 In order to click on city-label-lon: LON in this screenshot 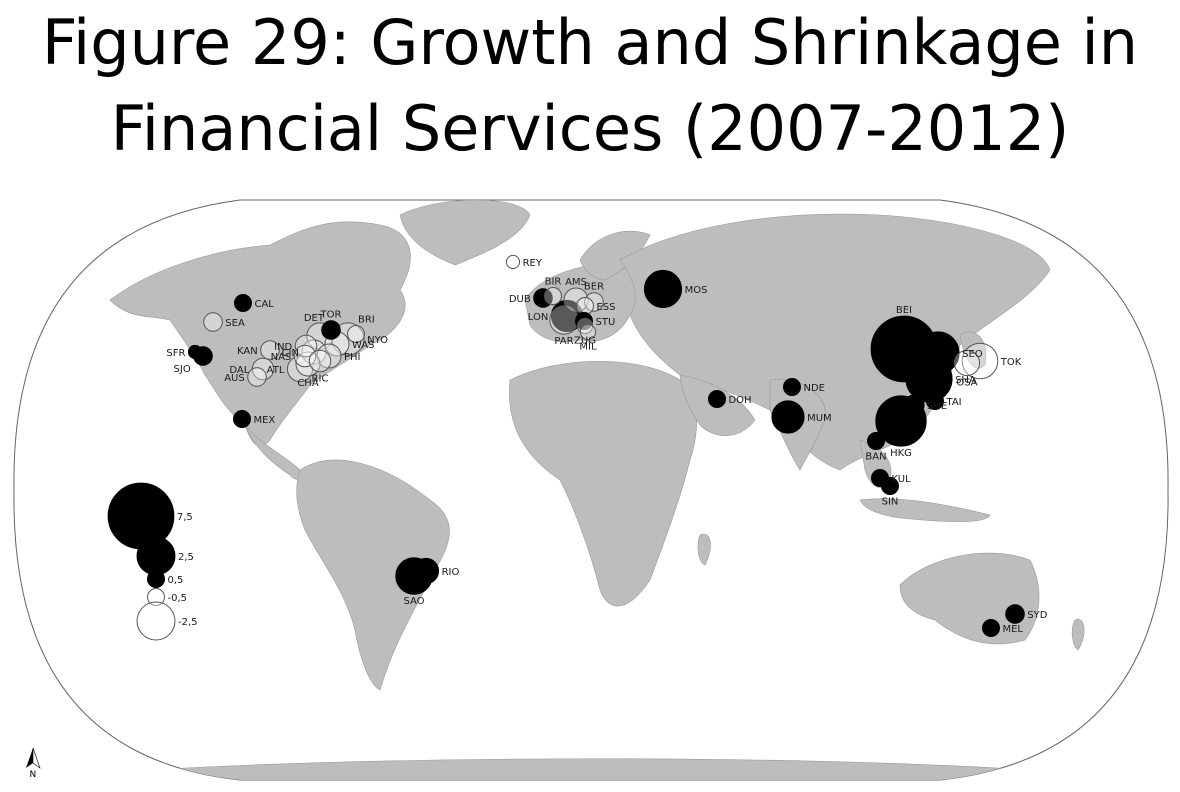, I will do `click(538, 317)`.